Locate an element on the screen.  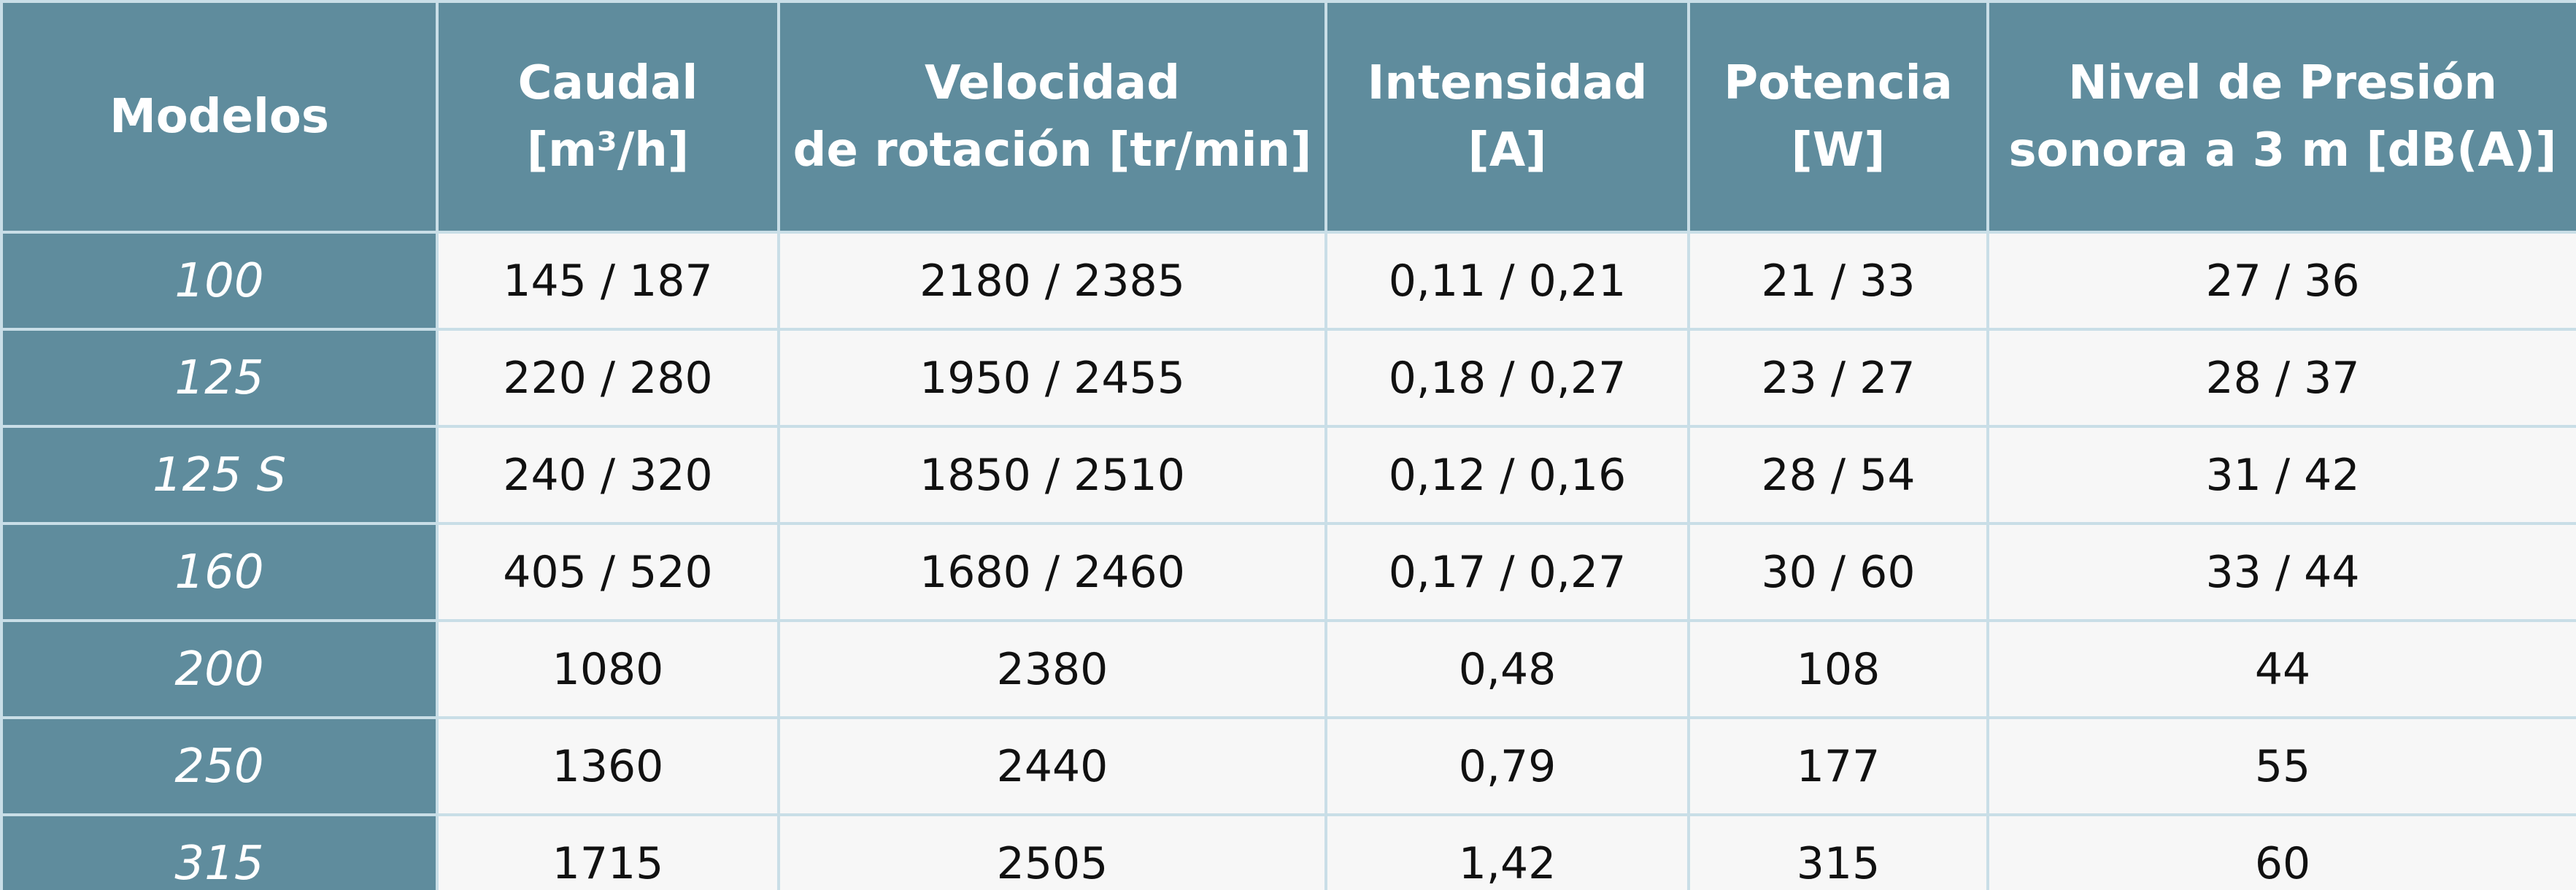
header-text: Caudal is located at coordinates (608, 83).